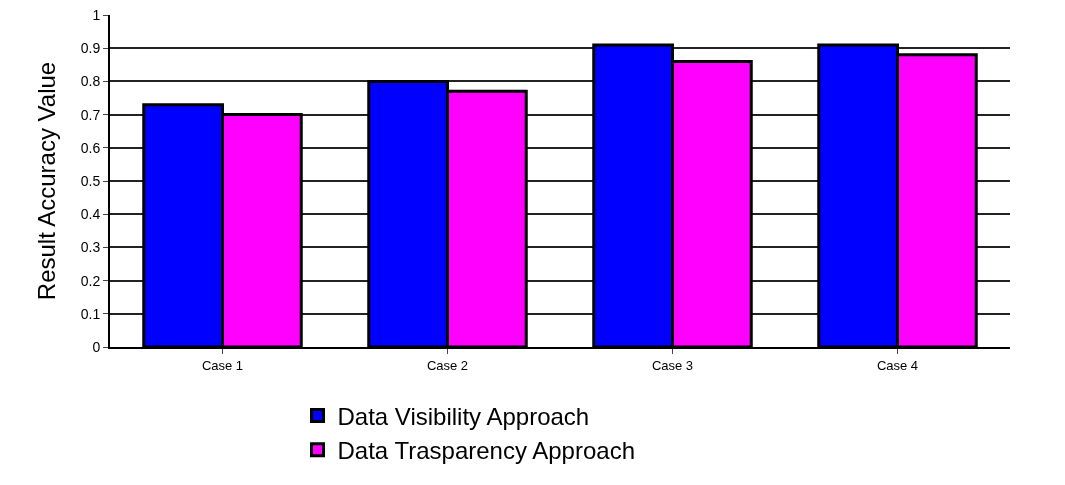 The width and height of the screenshot is (1065, 485). I want to click on y-axis-title: Result Accuracy Value, so click(47, 181).